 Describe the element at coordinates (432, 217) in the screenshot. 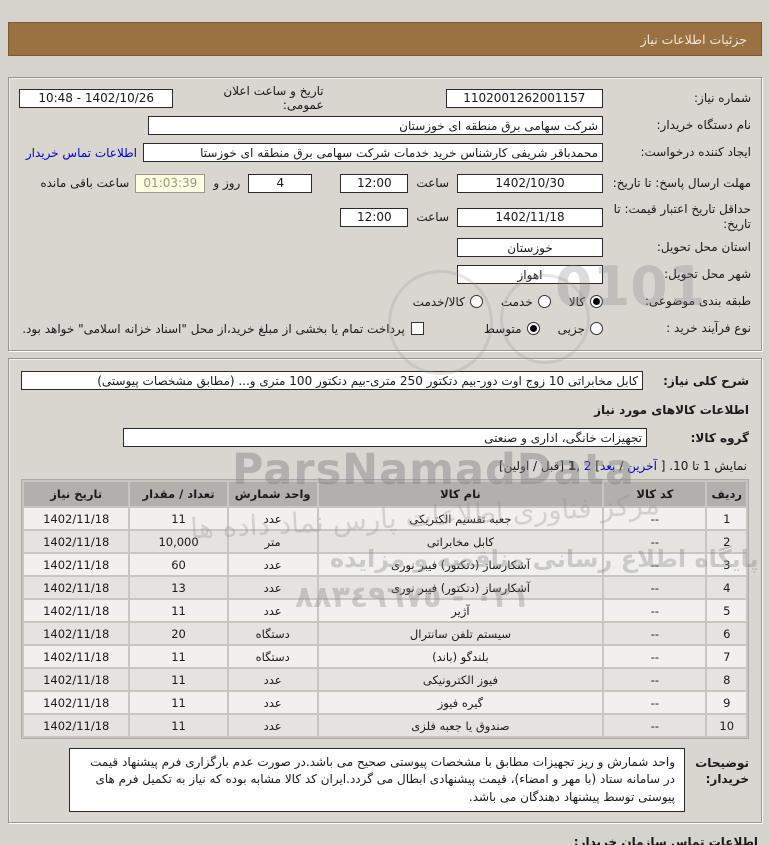

I see `validity-hour-label: ساعت` at that location.